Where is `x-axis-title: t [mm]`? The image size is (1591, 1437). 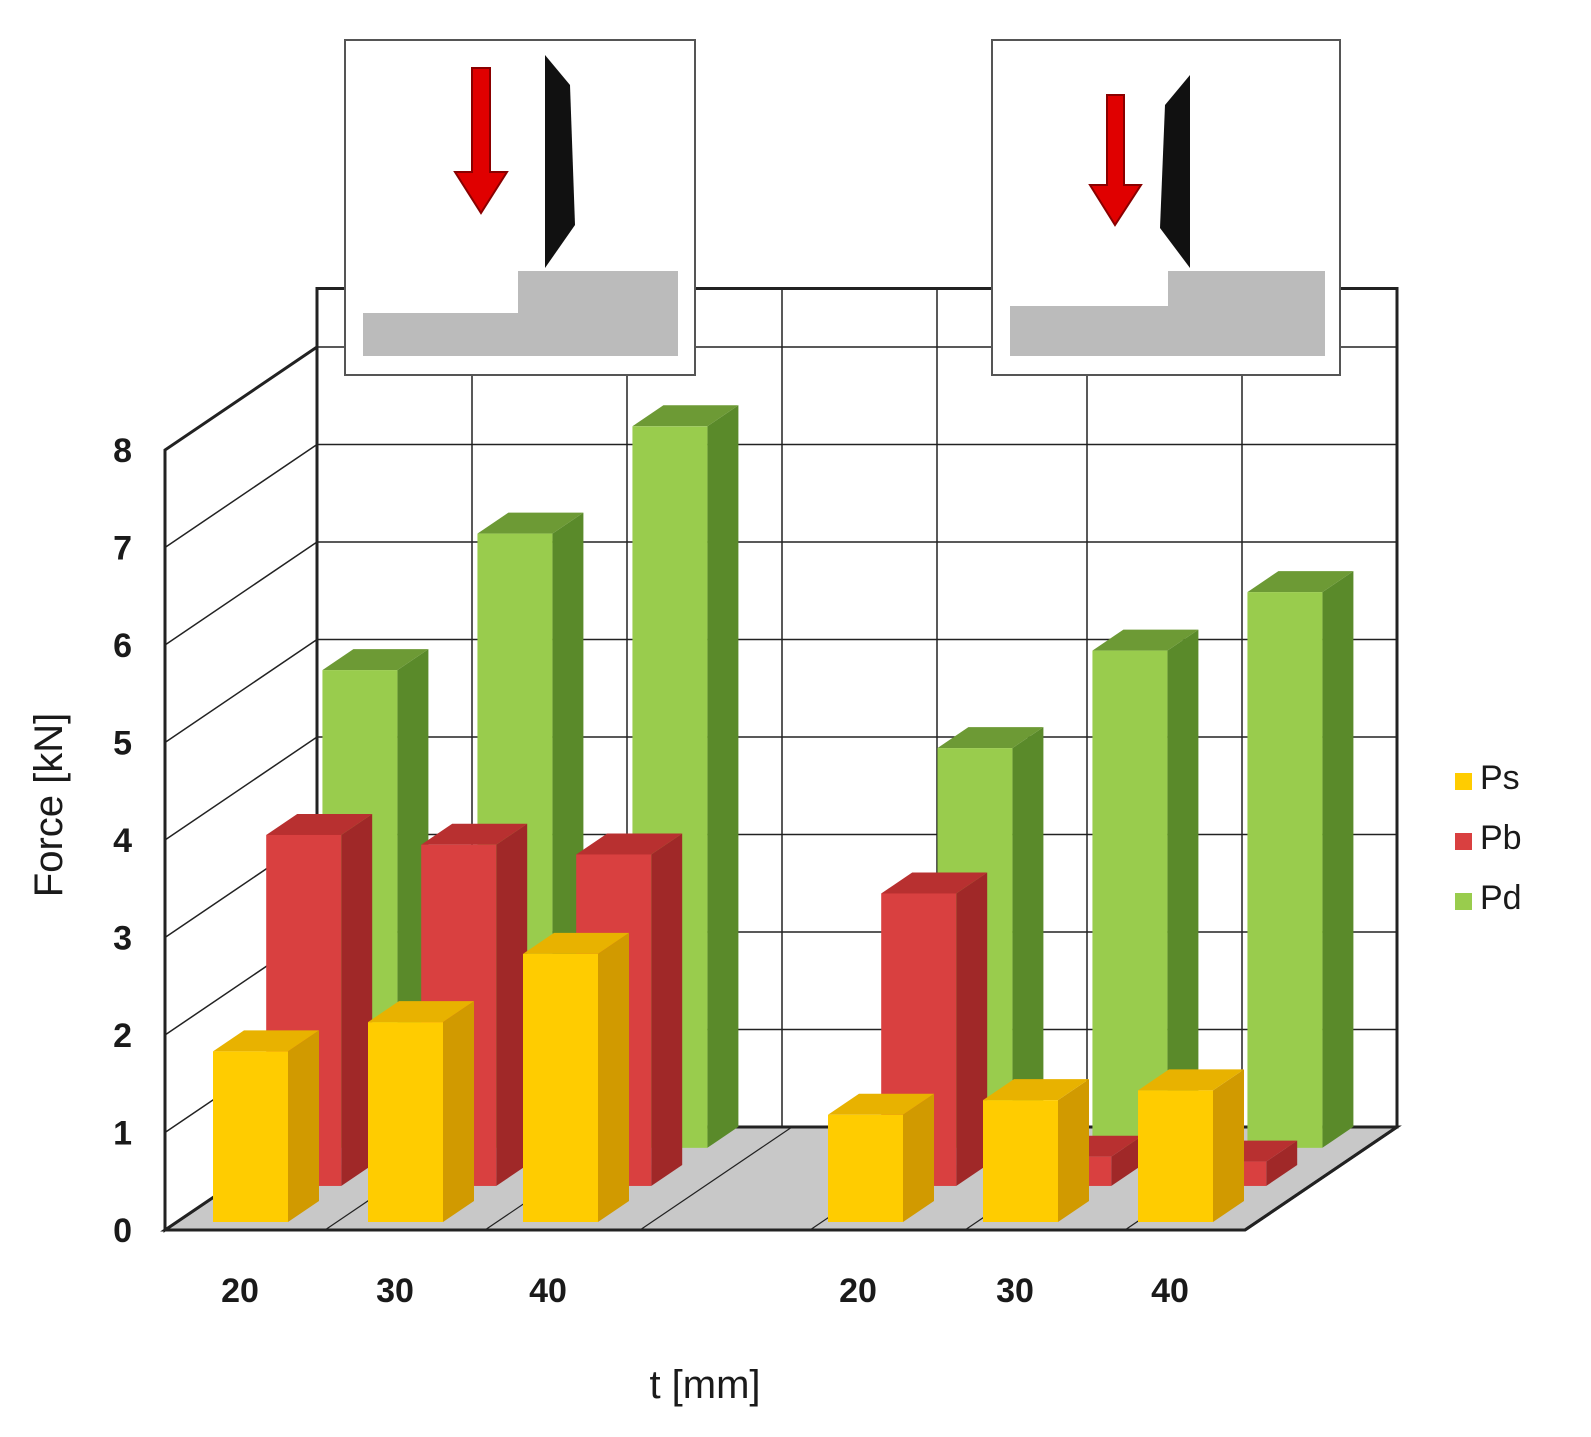 x-axis-title: t [mm] is located at coordinates (704, 1385).